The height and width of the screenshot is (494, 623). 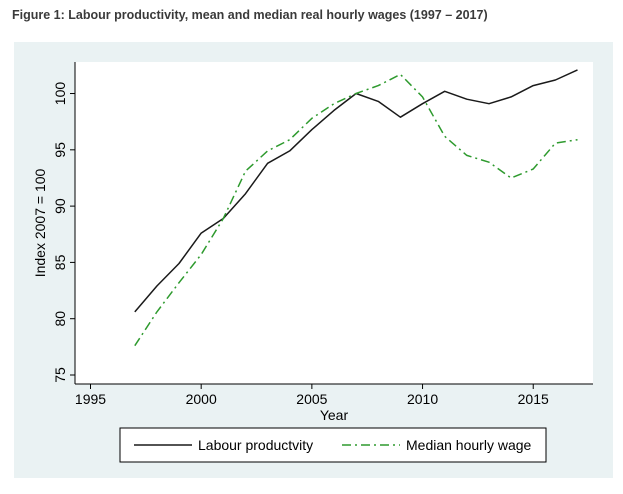 I want to click on x-tick-label: 2000, so click(x=201, y=399).